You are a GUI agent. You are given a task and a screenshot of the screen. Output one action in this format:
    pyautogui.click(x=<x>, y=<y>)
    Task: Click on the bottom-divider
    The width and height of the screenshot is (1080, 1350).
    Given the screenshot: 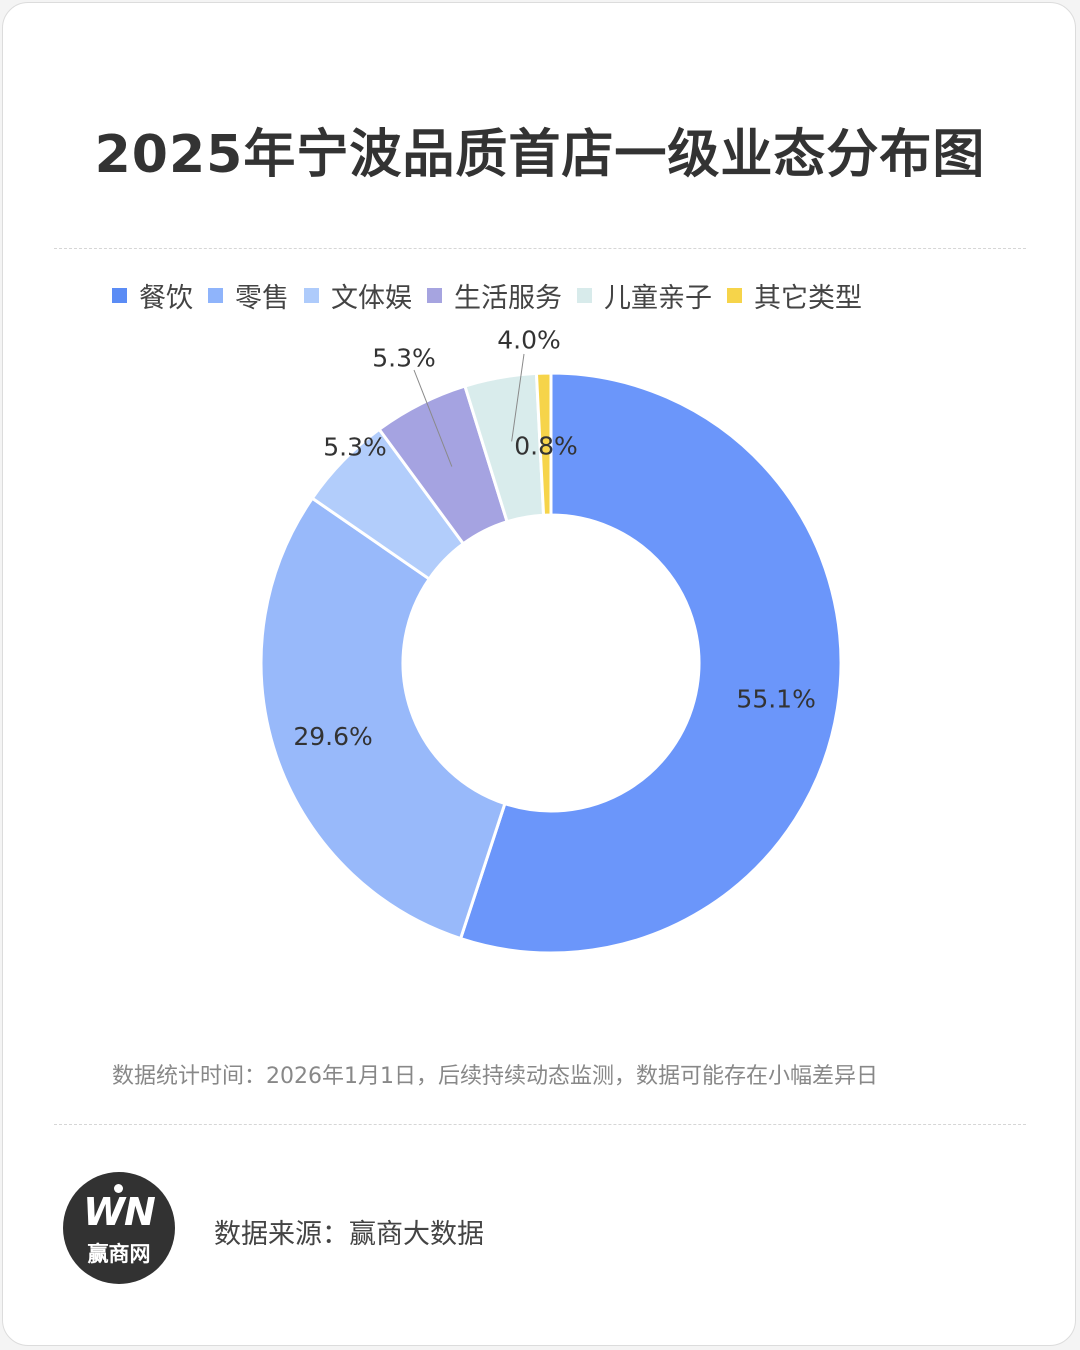 What is the action you would take?
    pyautogui.click(x=540, y=1124)
    